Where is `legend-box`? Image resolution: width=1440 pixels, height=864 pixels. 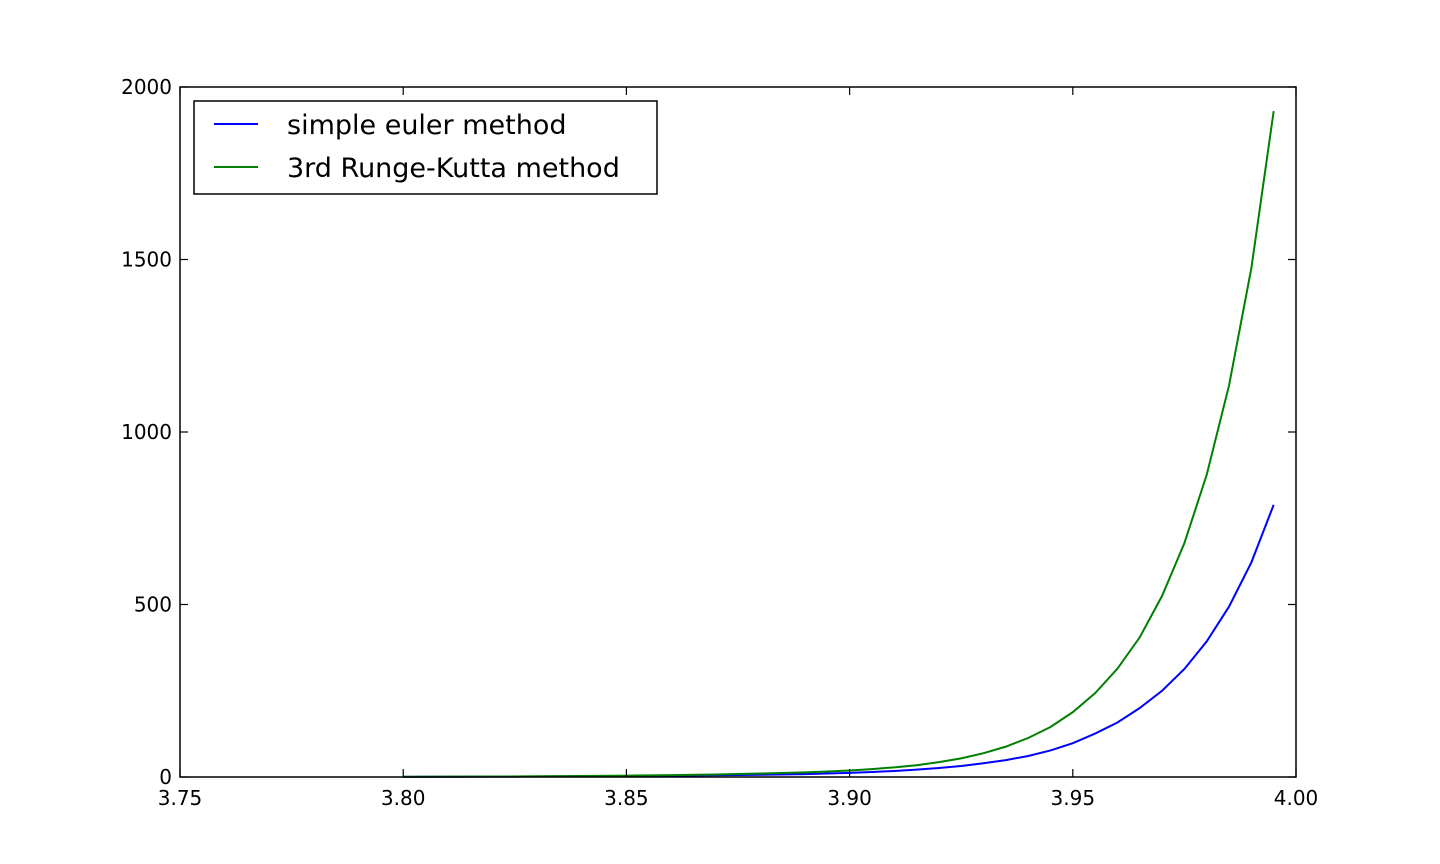 legend-box is located at coordinates (425, 147).